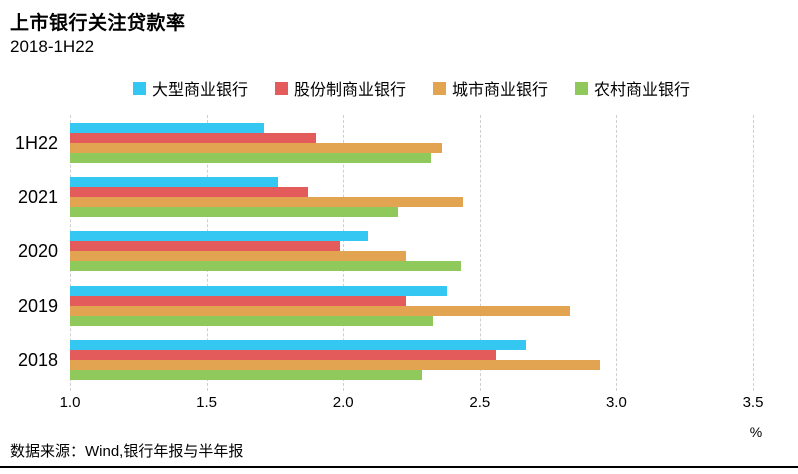 The image size is (798, 474). I want to click on legend-item-3: 农村商业银行, so click(632, 88).